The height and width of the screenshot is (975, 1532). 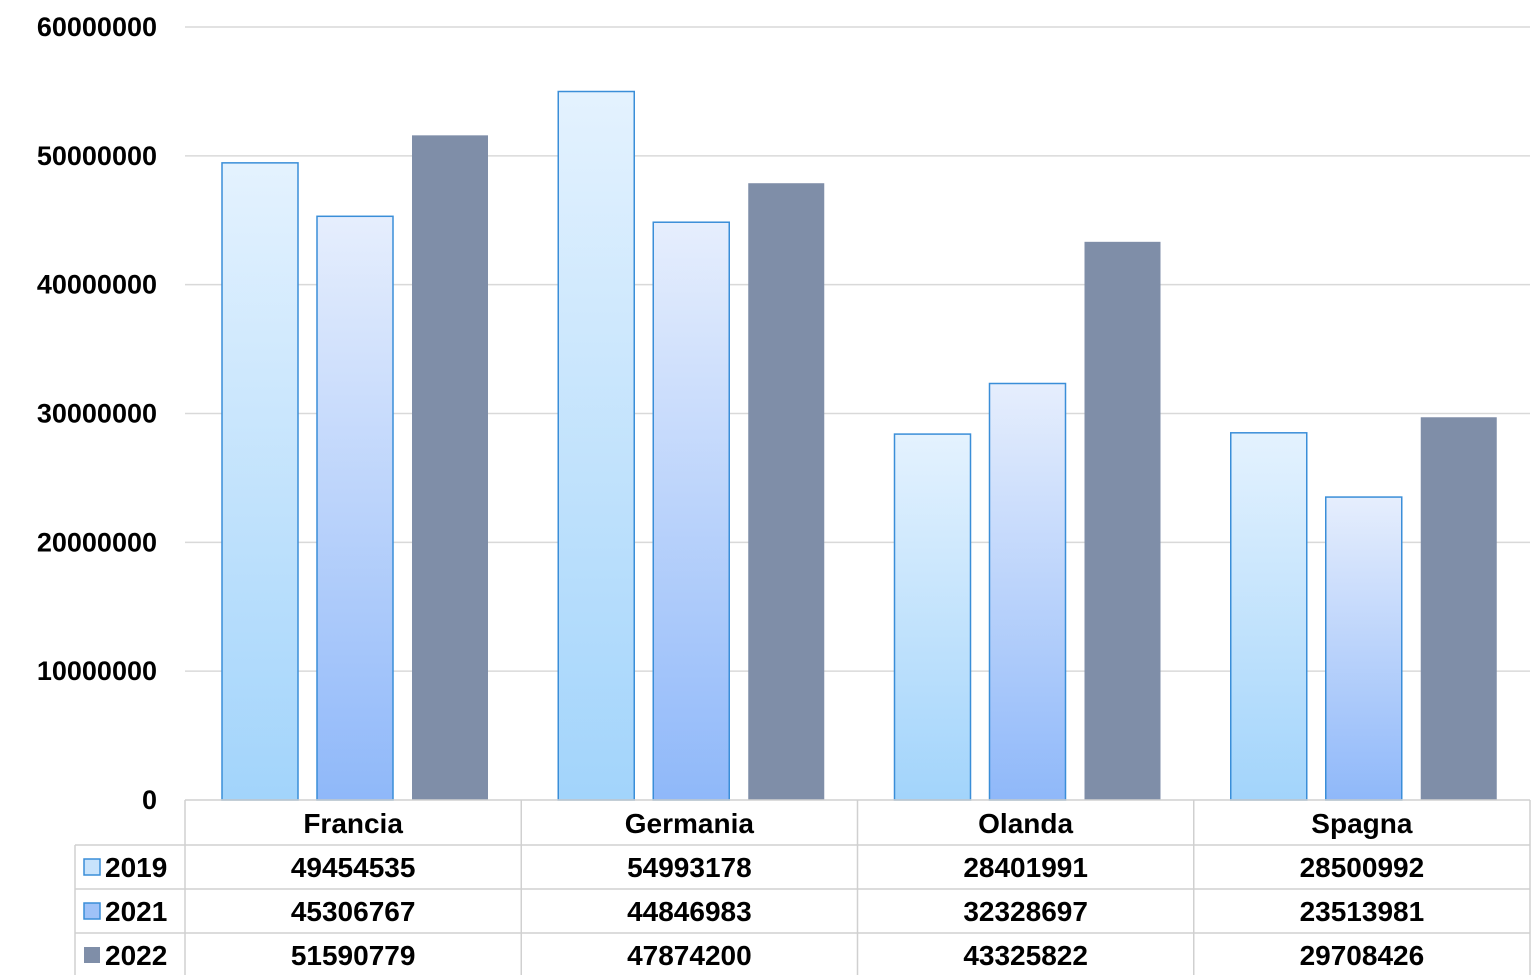 I want to click on bar-2021-spagna, so click(x=1364, y=648).